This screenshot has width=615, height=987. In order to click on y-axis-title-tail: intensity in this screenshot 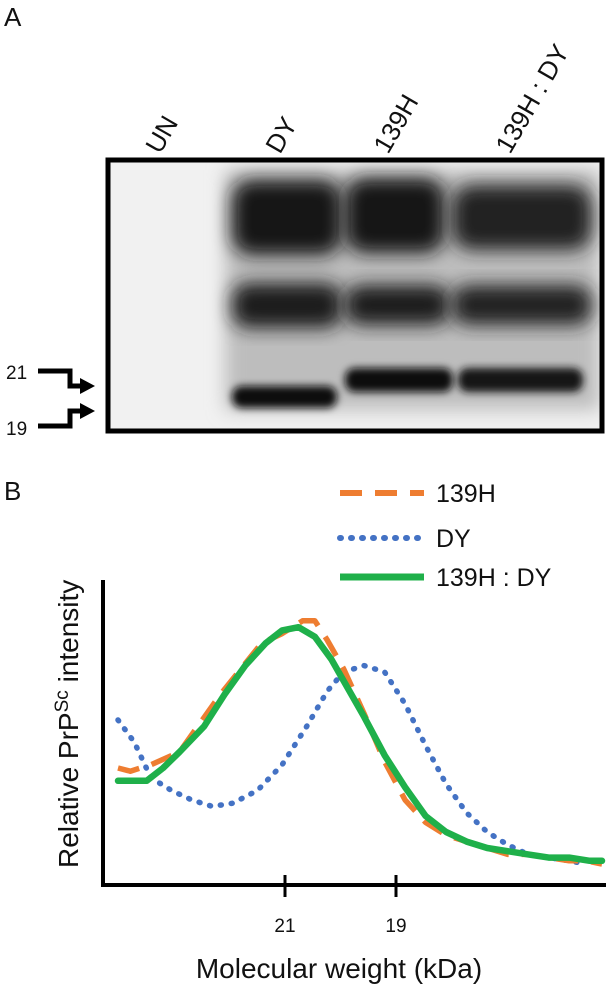, I will do `click(68, 635)`.